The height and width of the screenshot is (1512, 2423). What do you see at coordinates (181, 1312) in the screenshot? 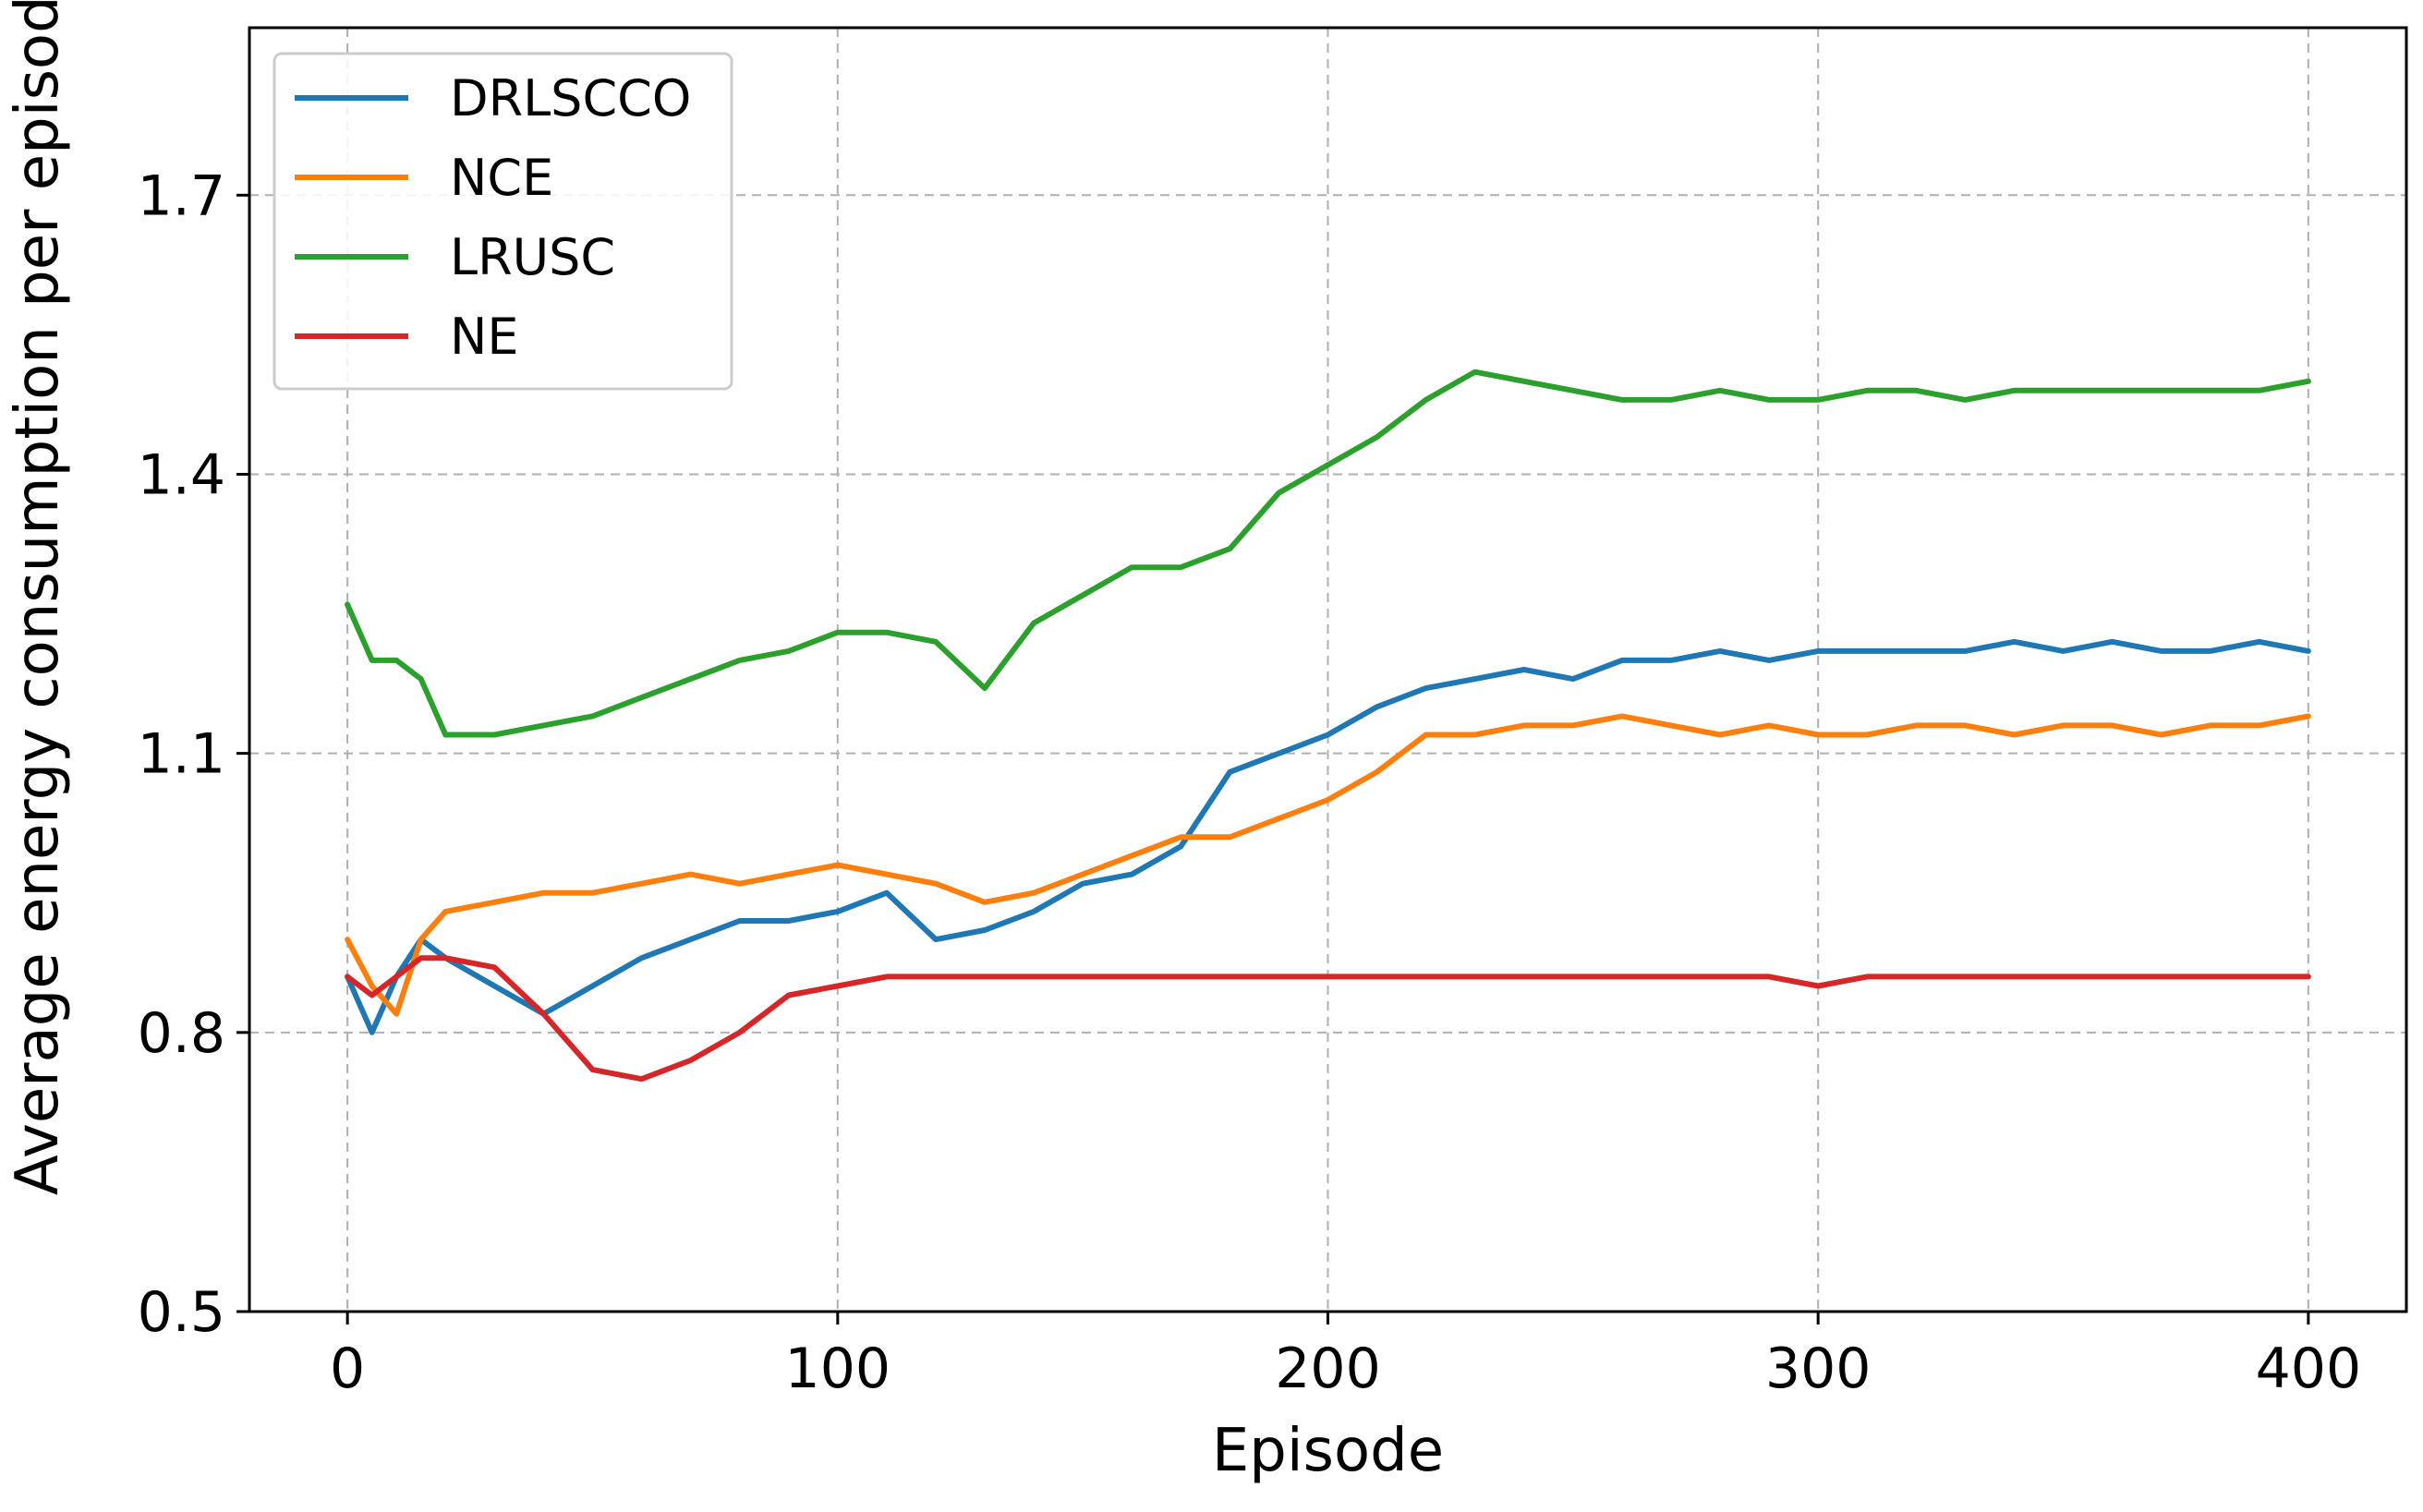
I see `y-tick-label: 0.5` at bounding box center [181, 1312].